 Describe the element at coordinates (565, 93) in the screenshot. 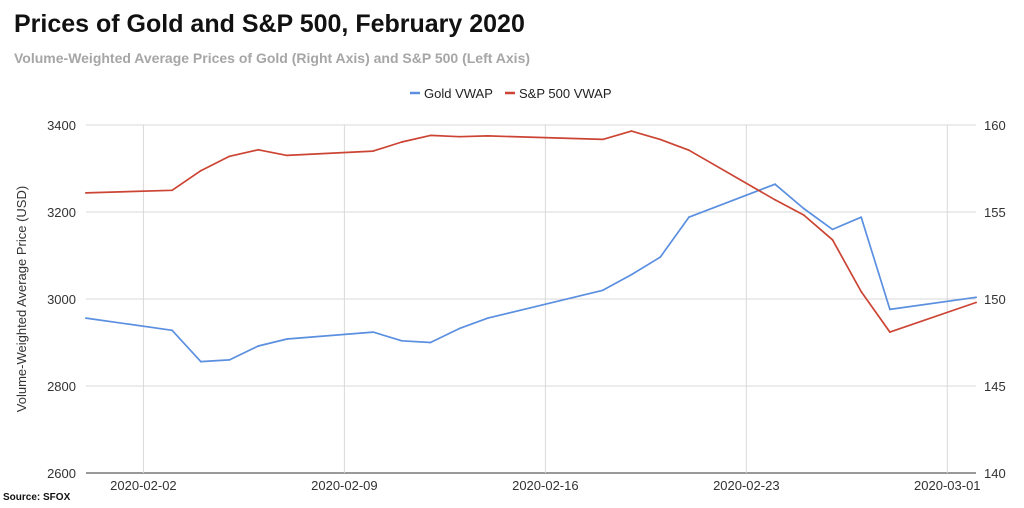

I see `legend-label: S&P 500 VWAP` at that location.